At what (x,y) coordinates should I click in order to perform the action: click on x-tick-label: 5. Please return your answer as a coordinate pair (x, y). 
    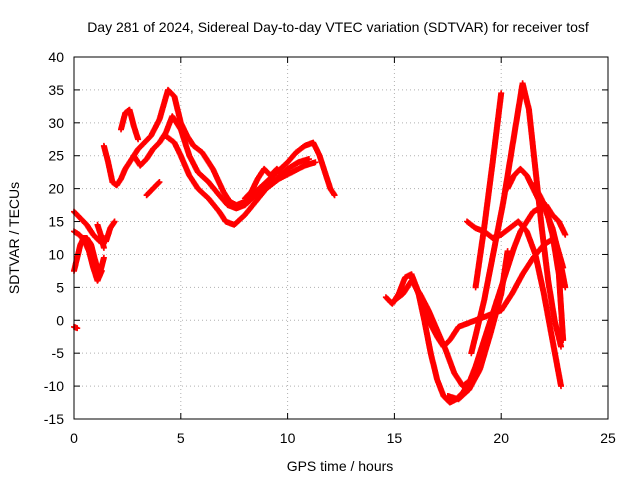
    Looking at the image, I should click on (181, 438).